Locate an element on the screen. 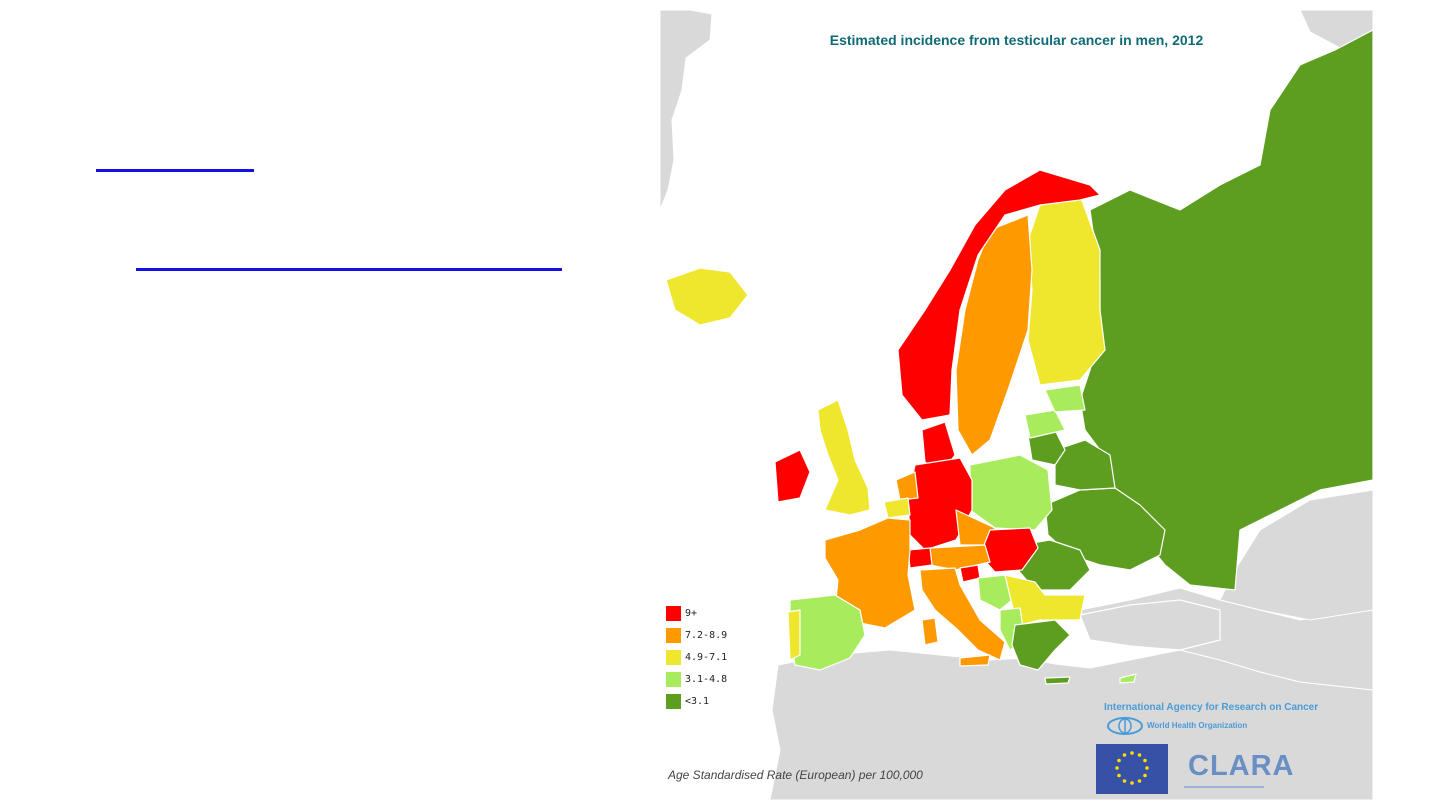 The image size is (1440, 810). country-sardinia is located at coordinates (930, 631).